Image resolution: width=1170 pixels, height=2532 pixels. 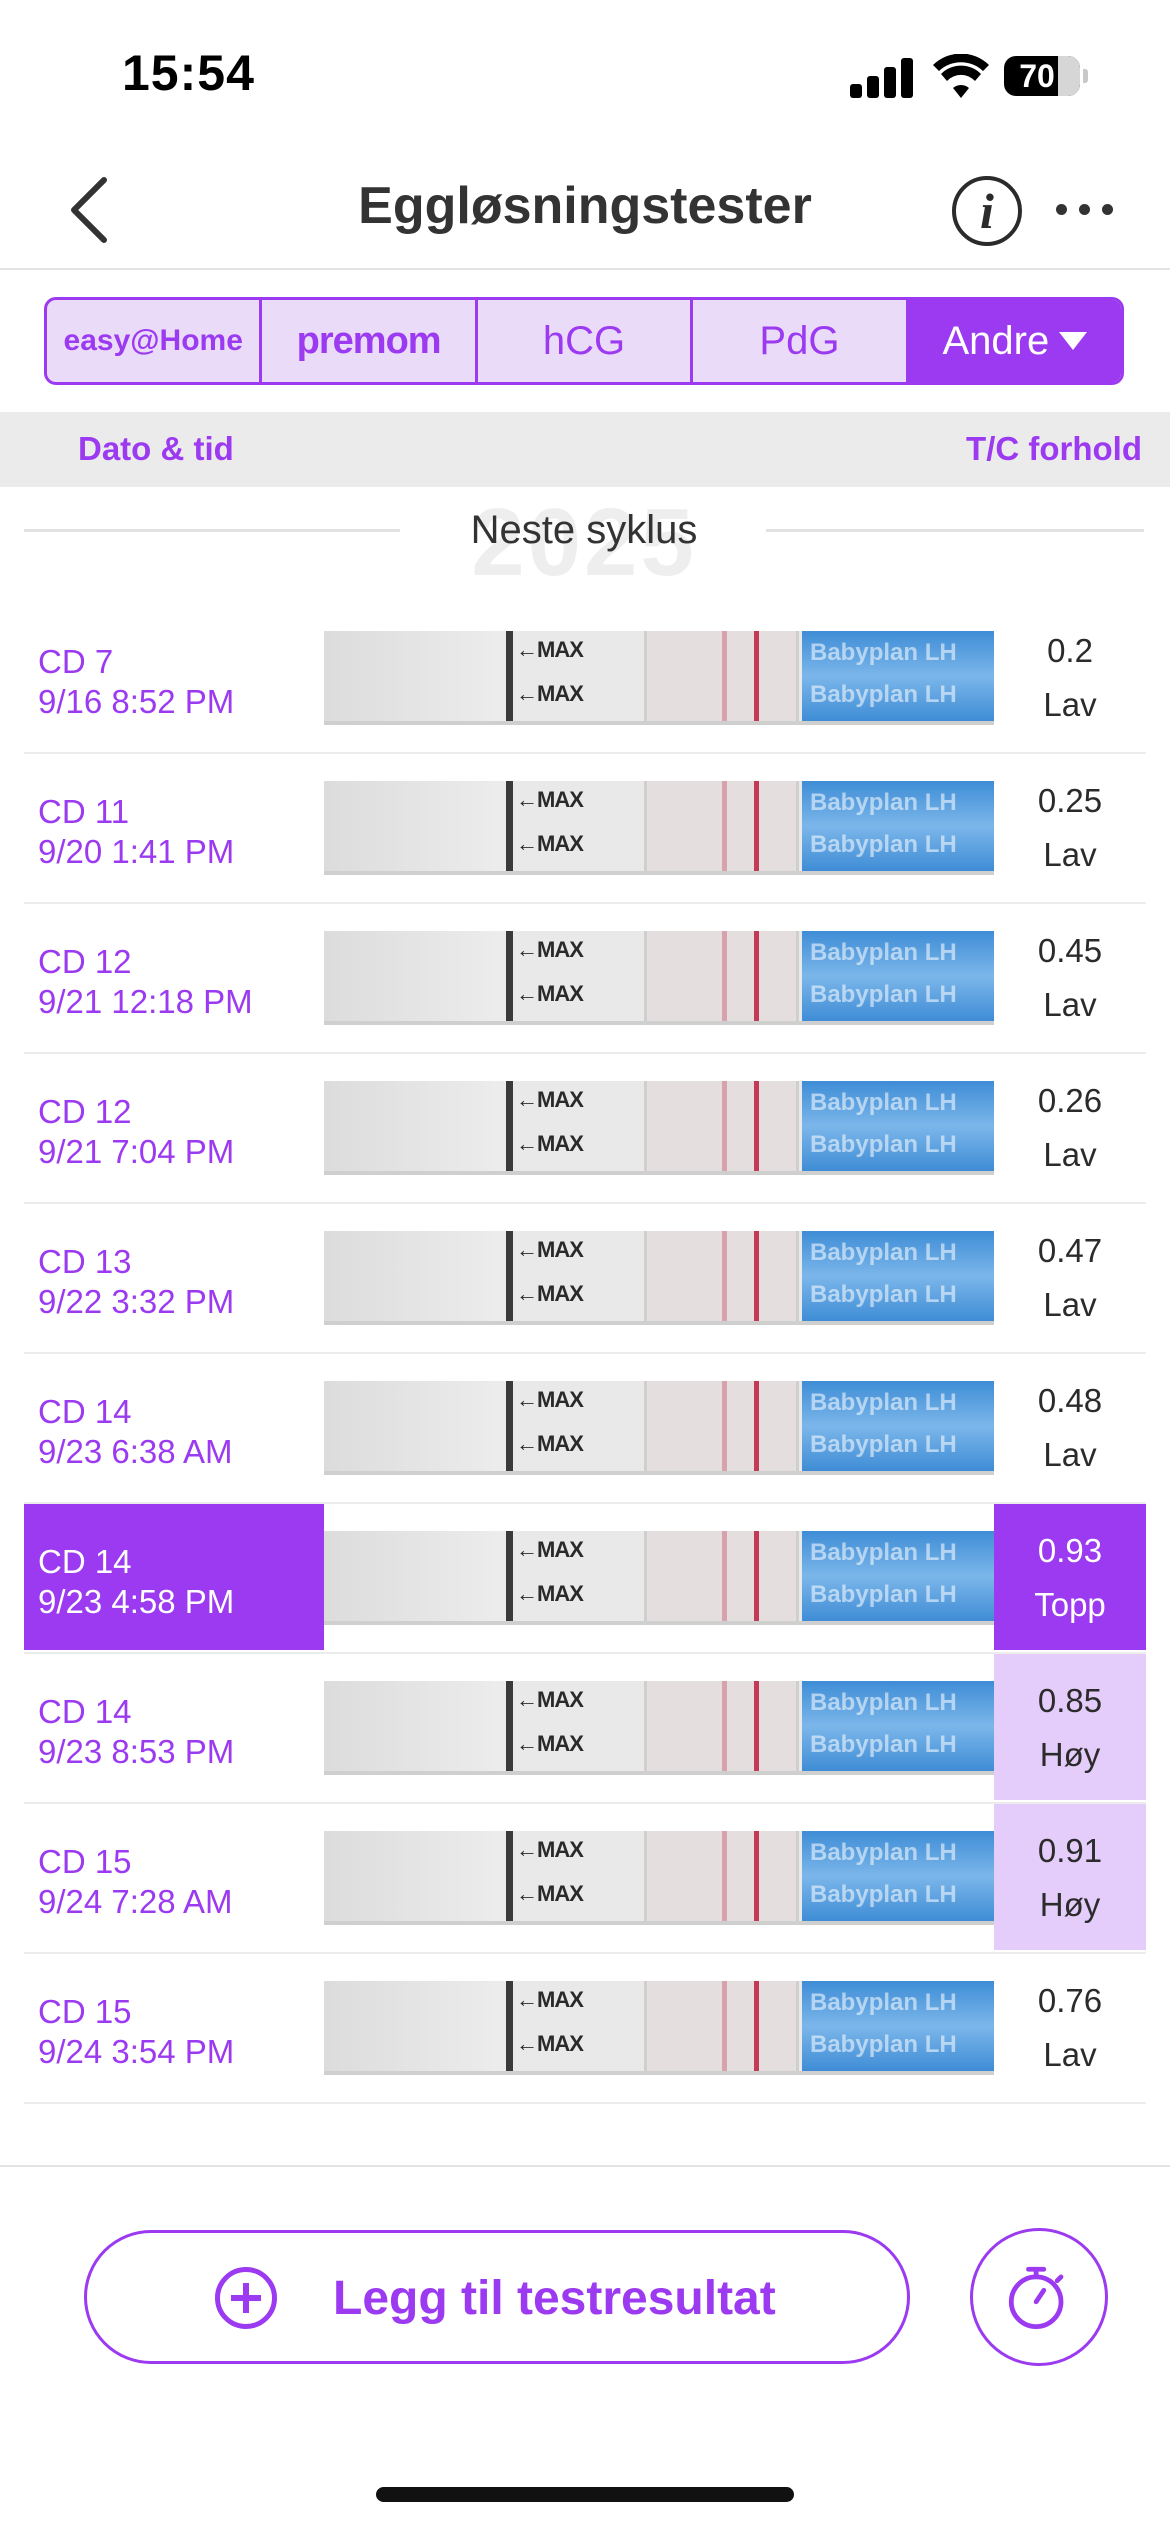 I want to click on tc-ratio-value: 0.26, so click(x=1070, y=1100).